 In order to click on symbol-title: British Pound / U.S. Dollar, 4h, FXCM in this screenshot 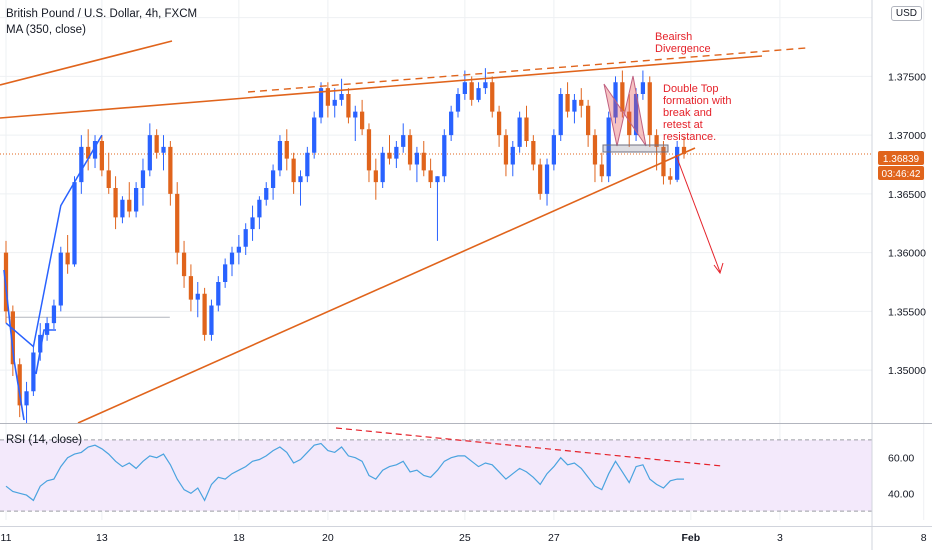, I will do `click(102, 14)`.